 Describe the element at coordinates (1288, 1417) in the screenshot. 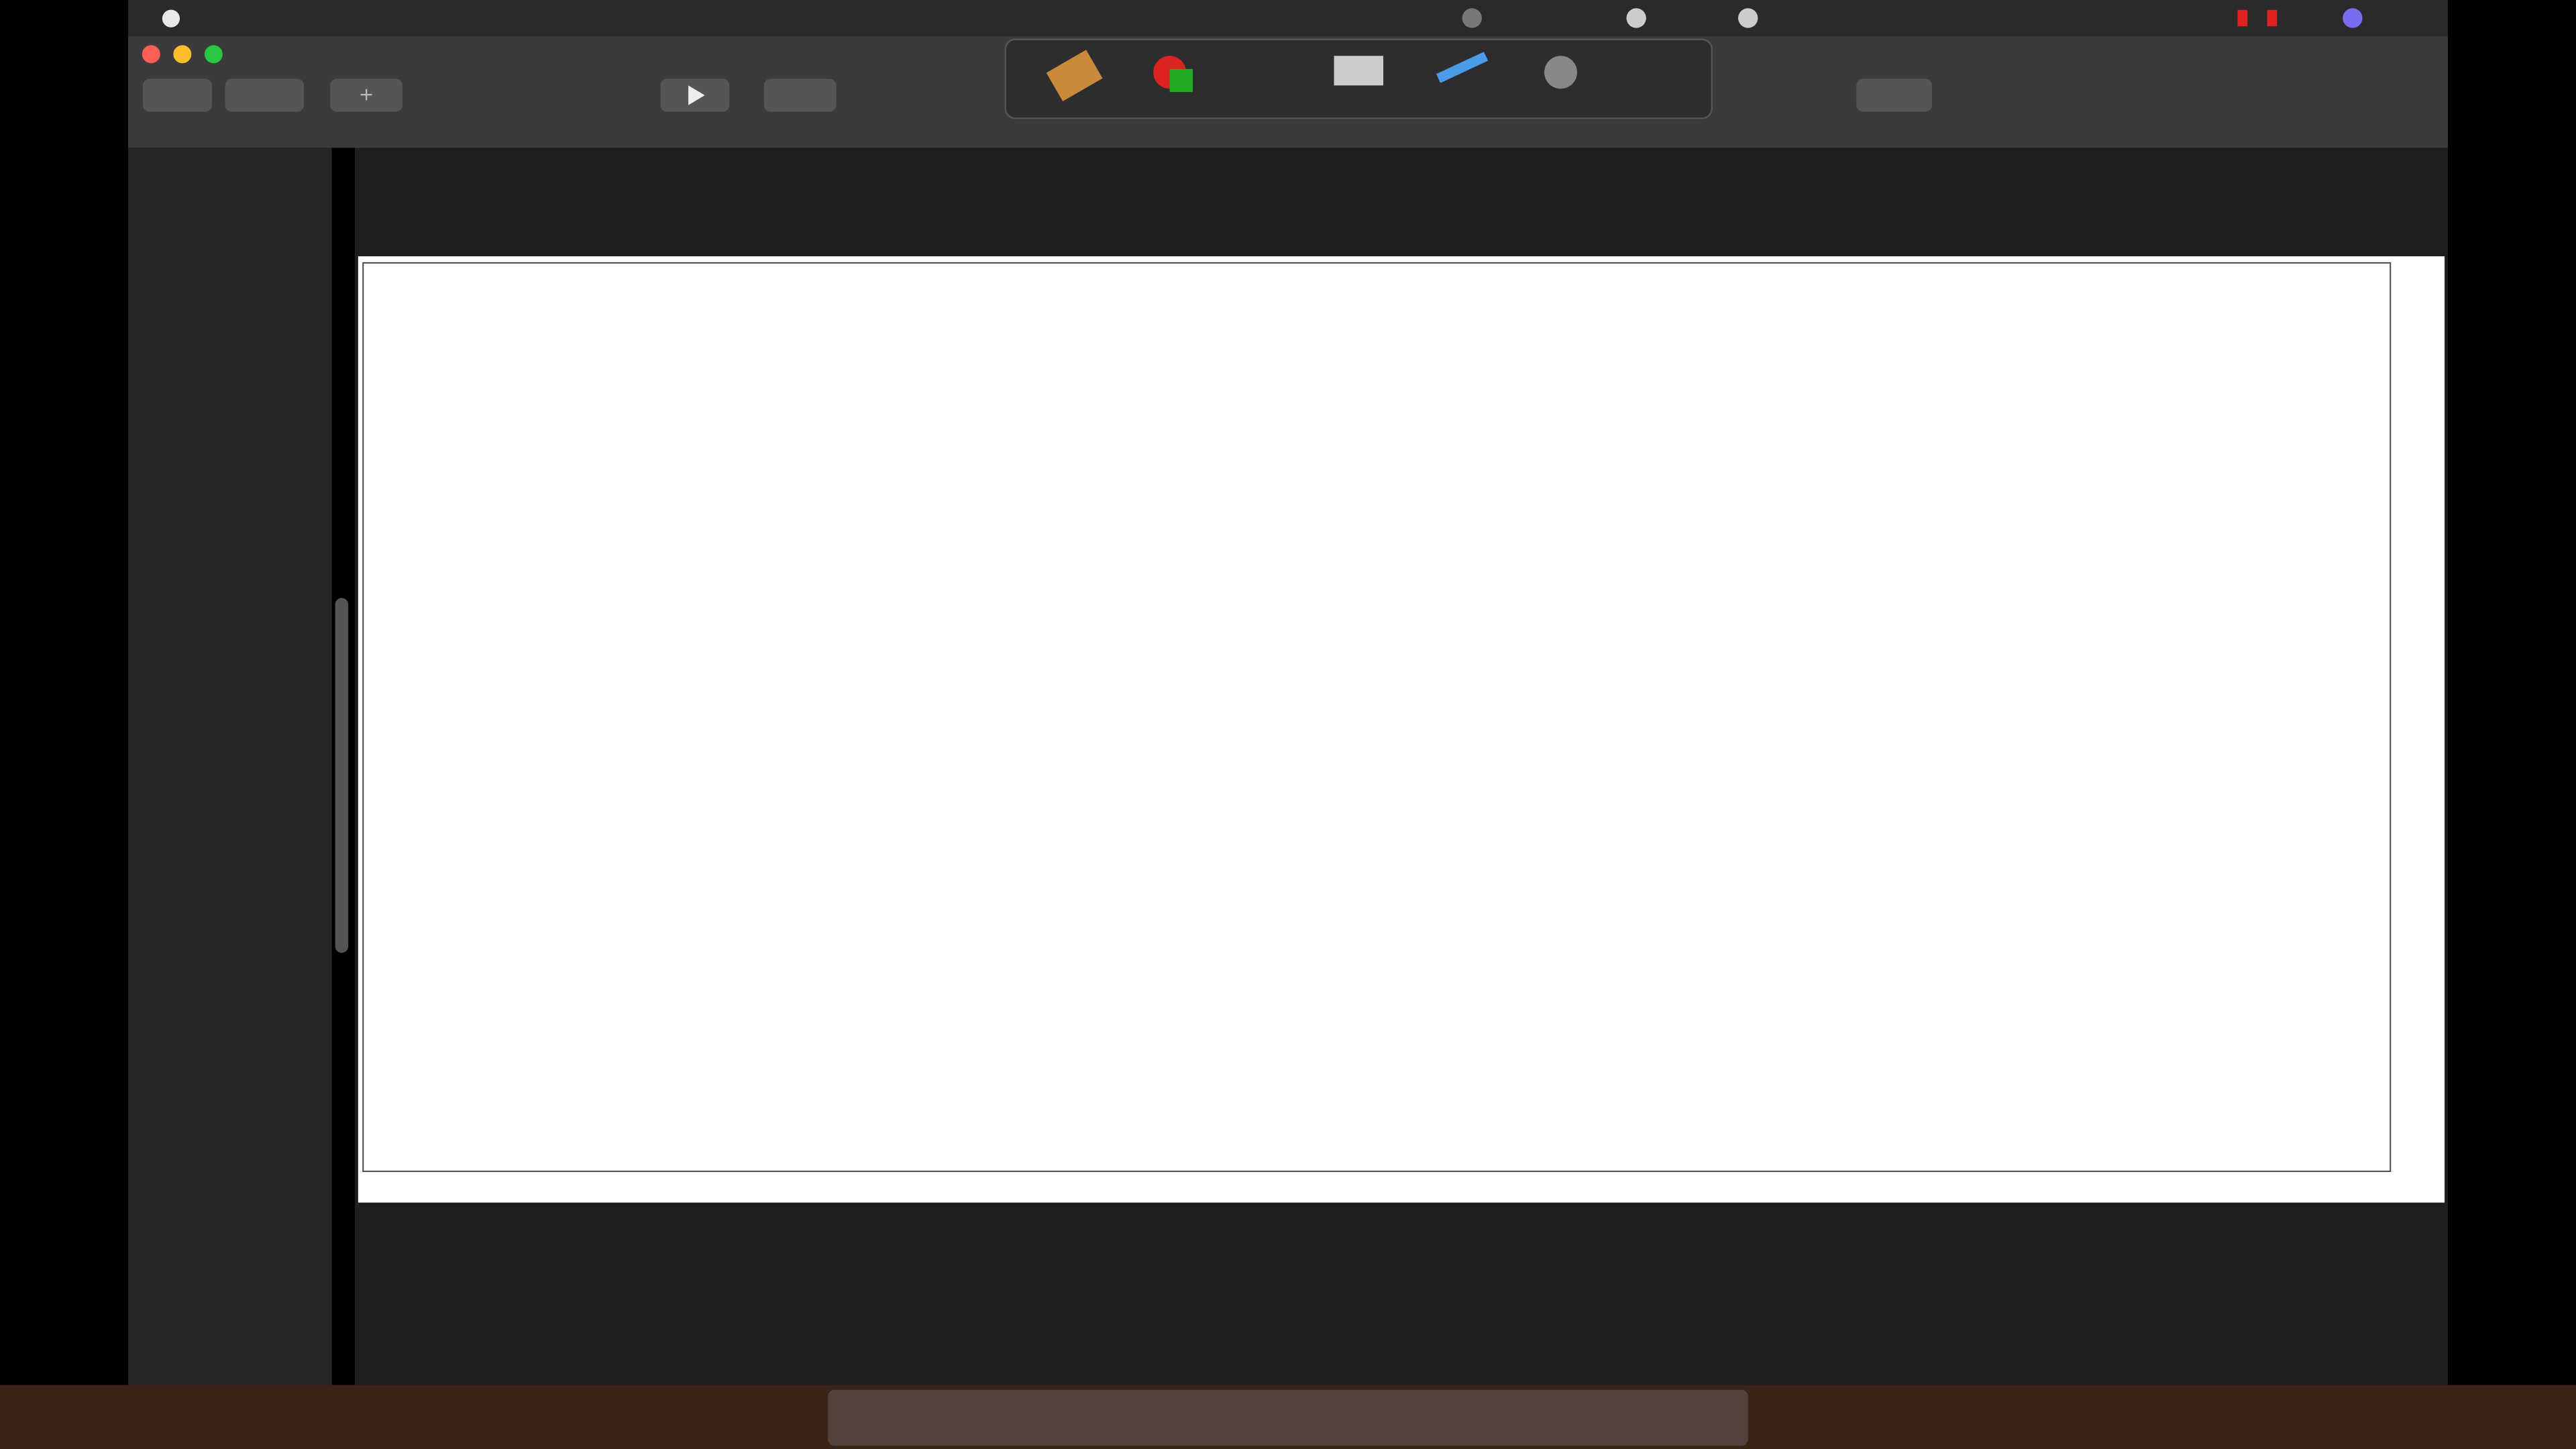

I see `dock` at that location.